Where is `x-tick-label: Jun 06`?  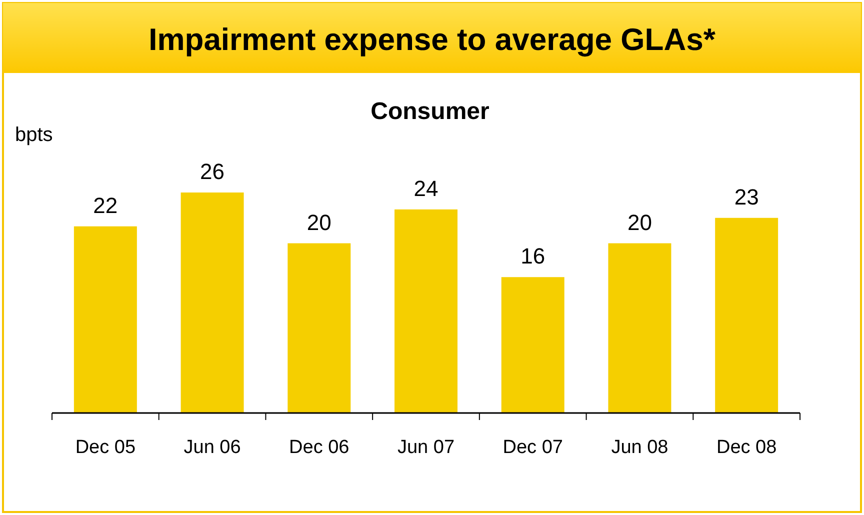 x-tick-label: Jun 06 is located at coordinates (212, 447).